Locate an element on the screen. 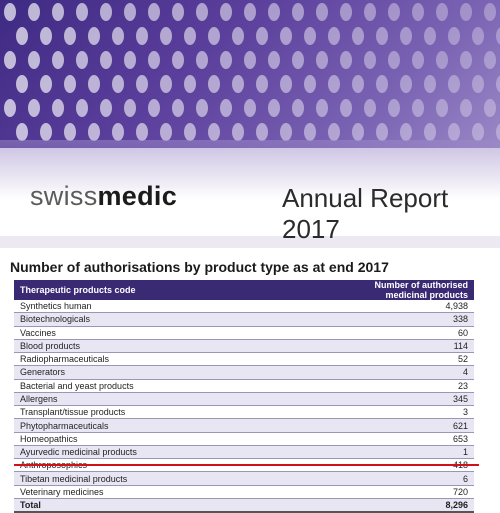  table-row: Allergens 345 is located at coordinates (244, 399).